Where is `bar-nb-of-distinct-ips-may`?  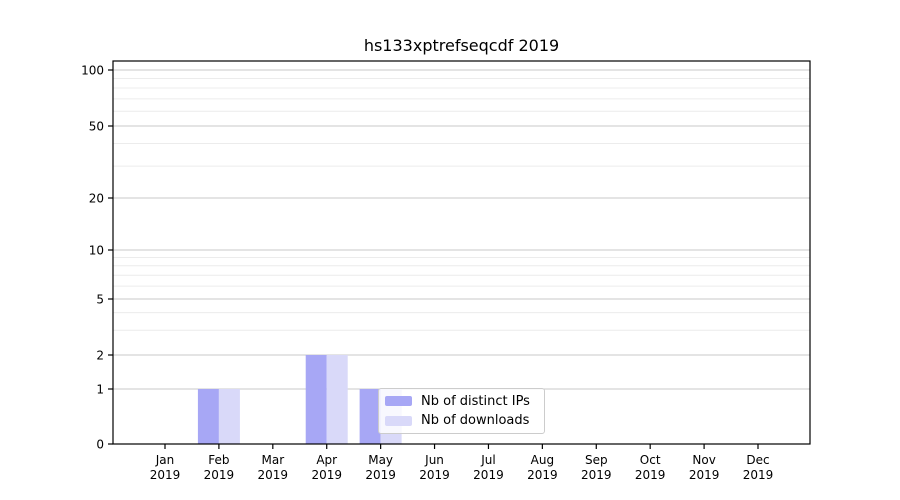 bar-nb-of-distinct-ips-may is located at coordinates (370, 416).